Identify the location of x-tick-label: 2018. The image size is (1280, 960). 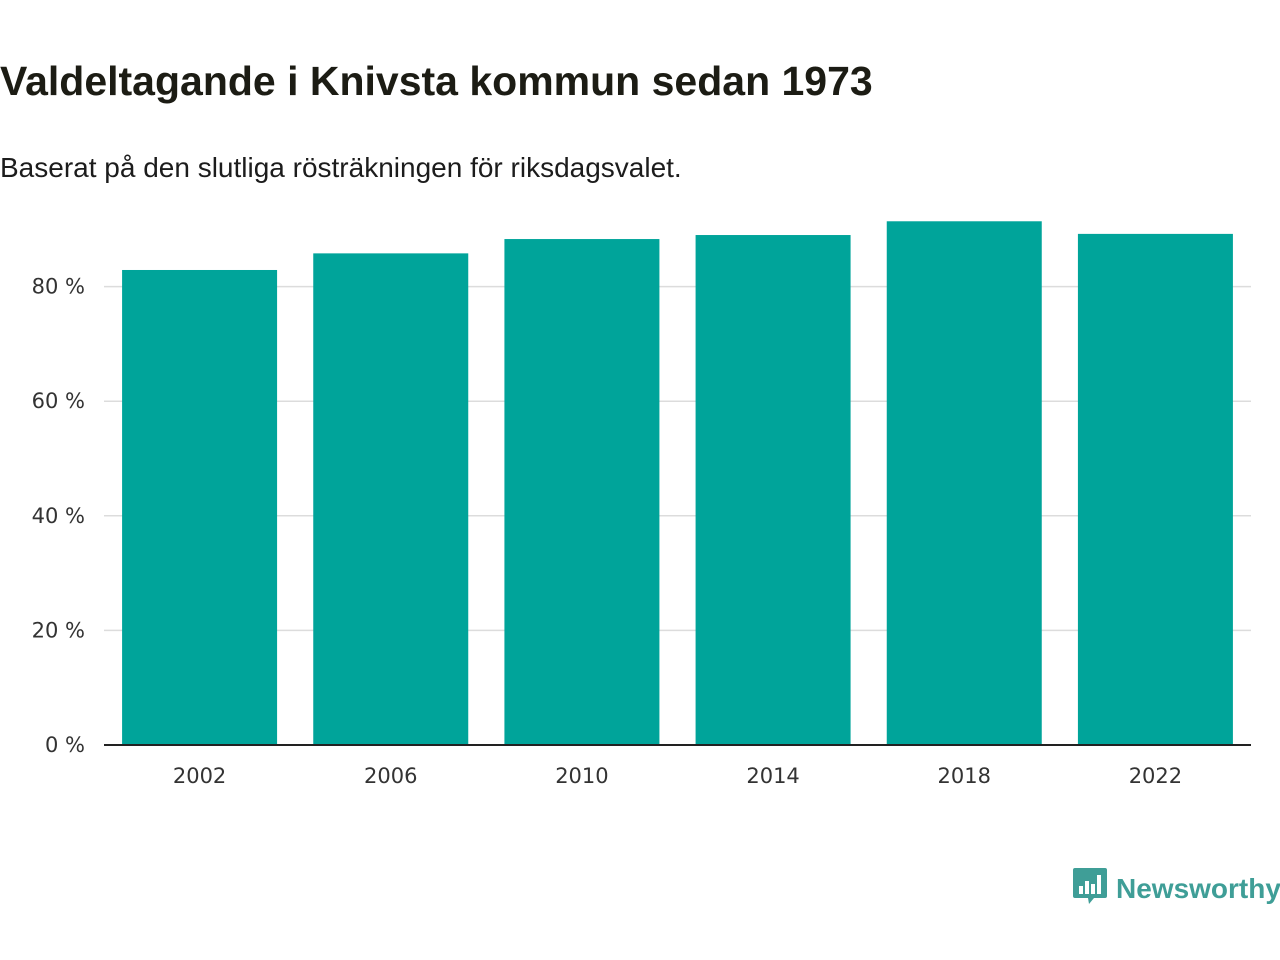
(964, 776).